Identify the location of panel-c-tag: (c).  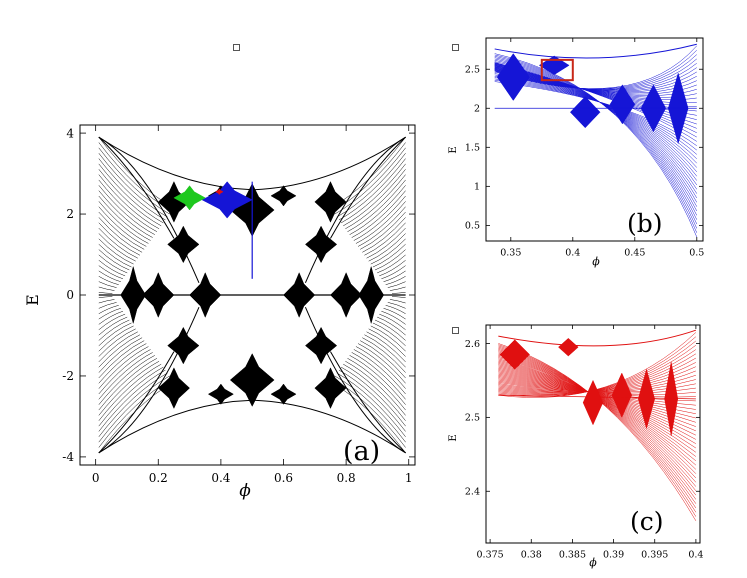
(647, 521).